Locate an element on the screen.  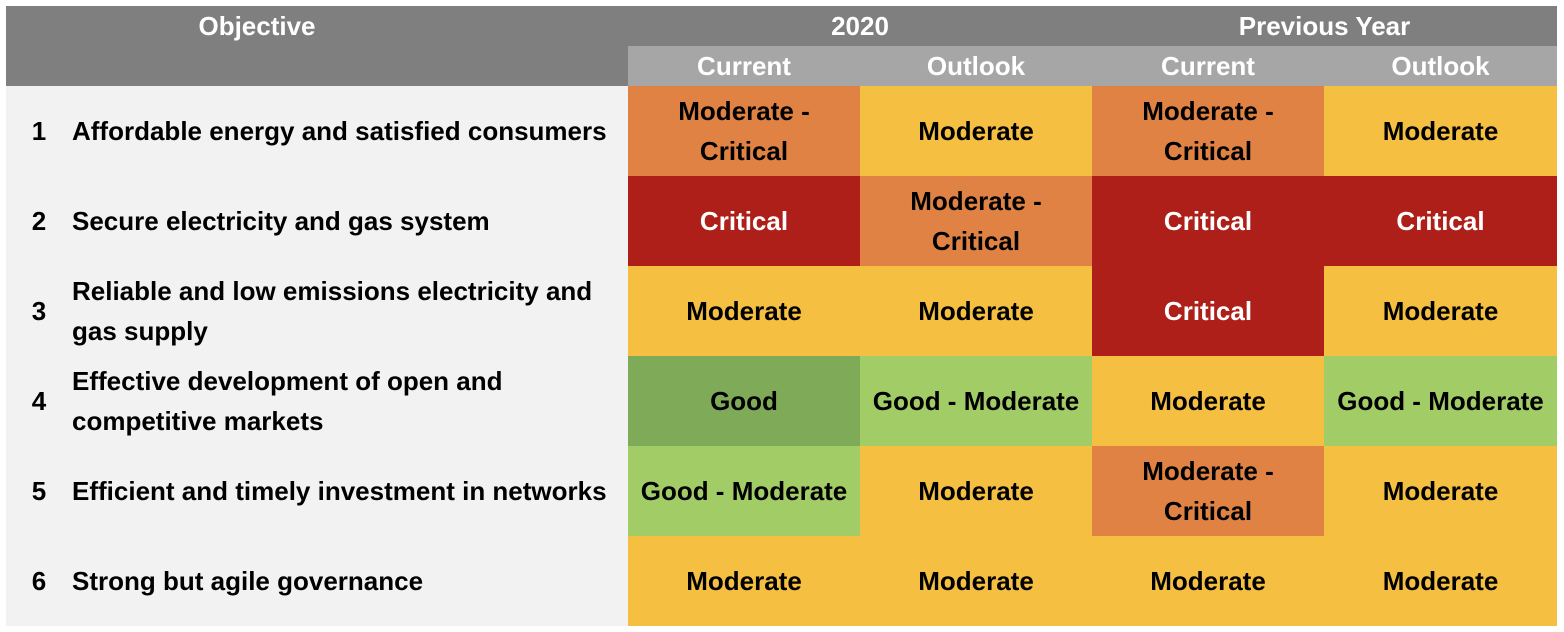
objective-number: 4 is located at coordinates (39, 400).